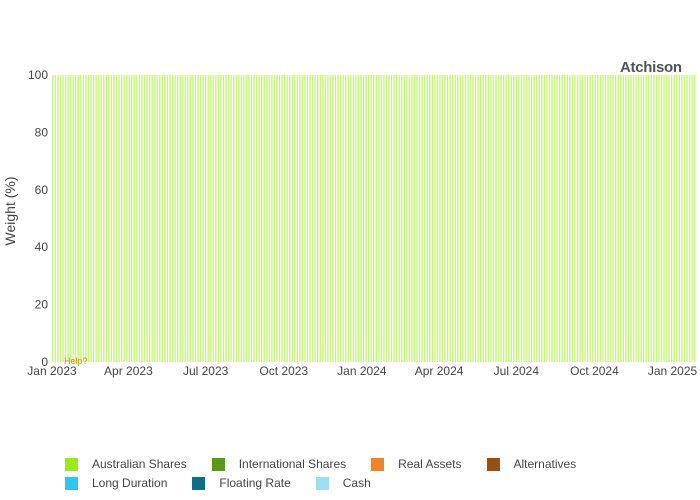 This screenshot has height=500, width=700. Describe the element at coordinates (130, 483) in the screenshot. I see `legend-label: Long Duration` at that location.